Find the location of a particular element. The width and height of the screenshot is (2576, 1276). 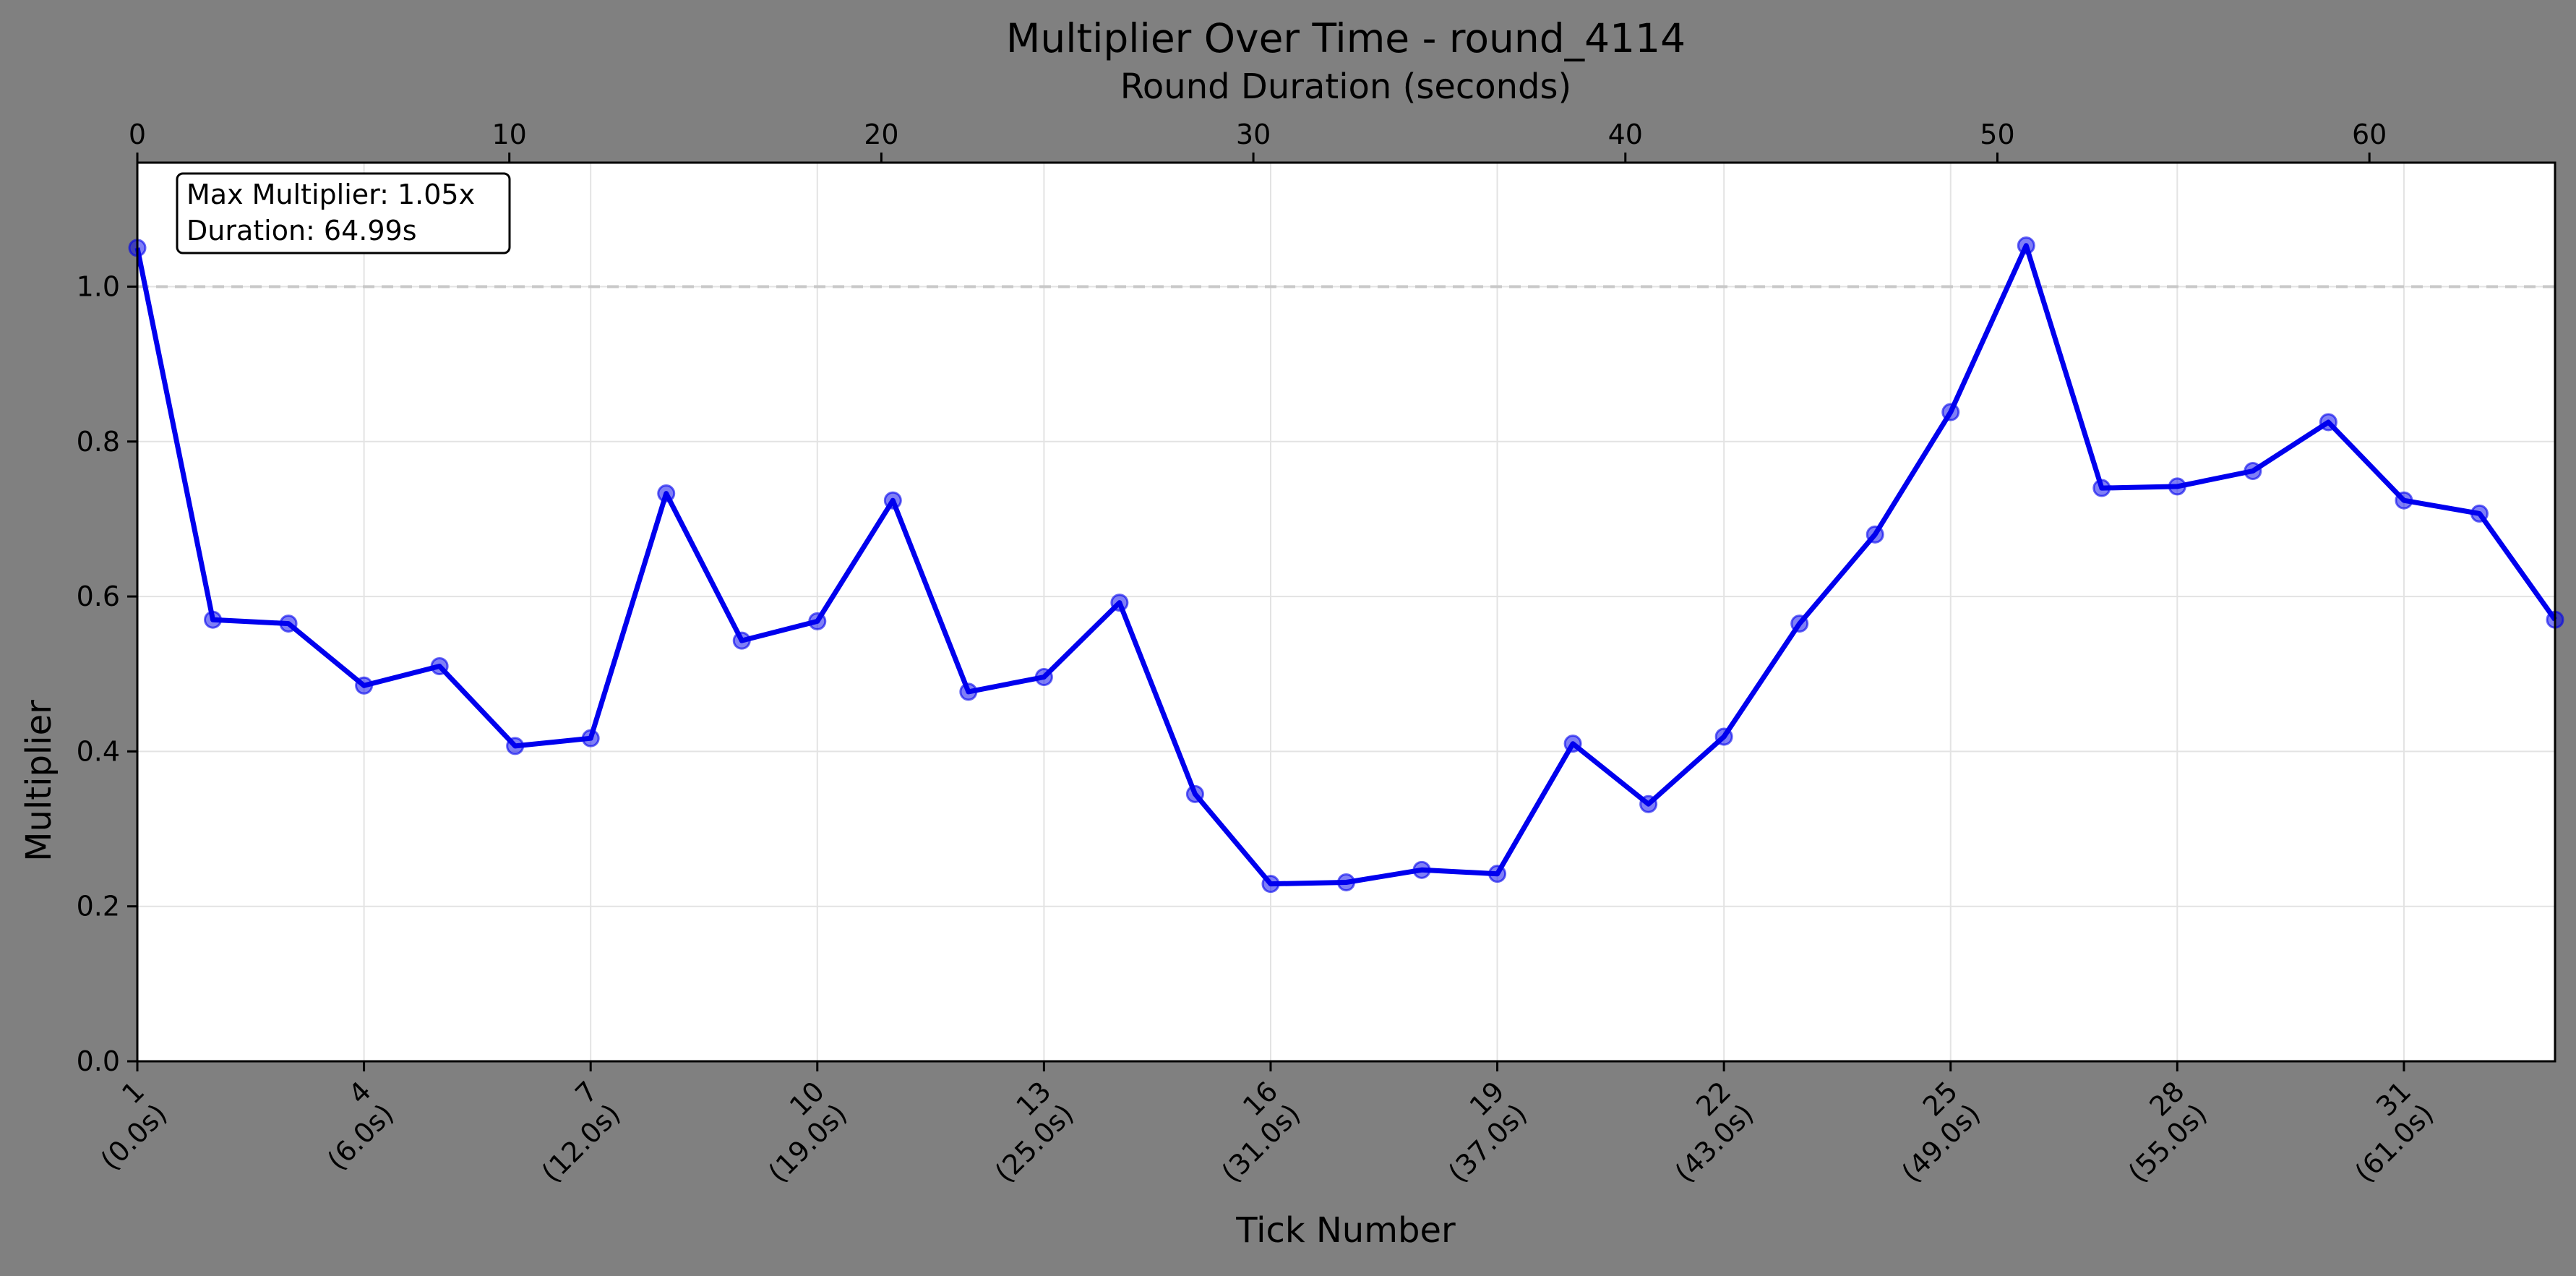

top-tick-label: 20 is located at coordinates (881, 134).